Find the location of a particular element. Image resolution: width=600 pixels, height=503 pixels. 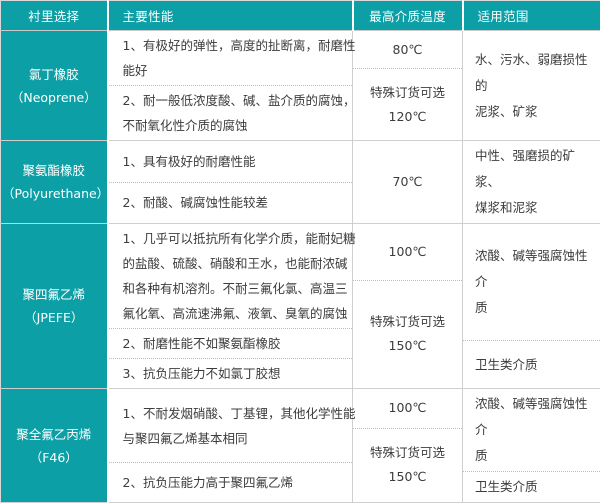

applicable-range-cell-item: 中性、强磨损的矿浆、煤浆和泥浆 is located at coordinates (531, 182).